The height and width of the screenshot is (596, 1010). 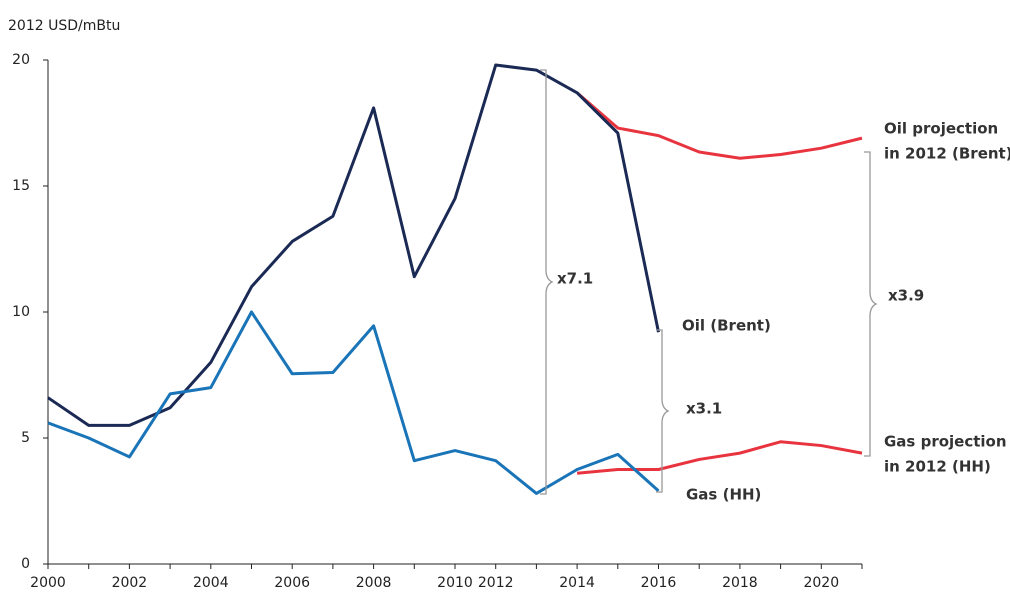 What do you see at coordinates (941, 129) in the screenshot?
I see `series-label: Oil projection` at bounding box center [941, 129].